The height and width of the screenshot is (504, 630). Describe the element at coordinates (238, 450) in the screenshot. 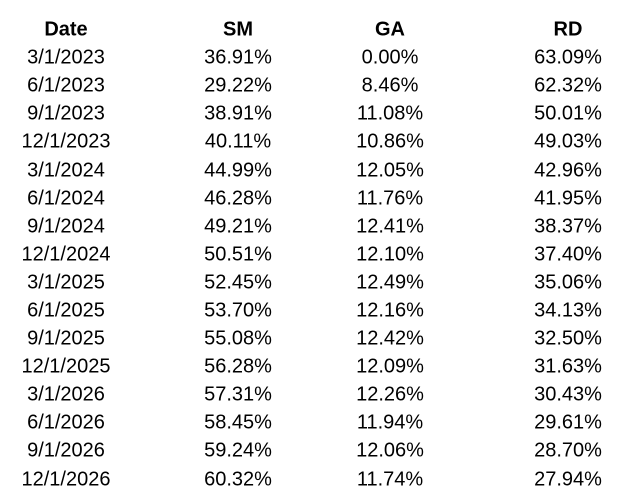

I see `cell-sm: 59.24%` at that location.